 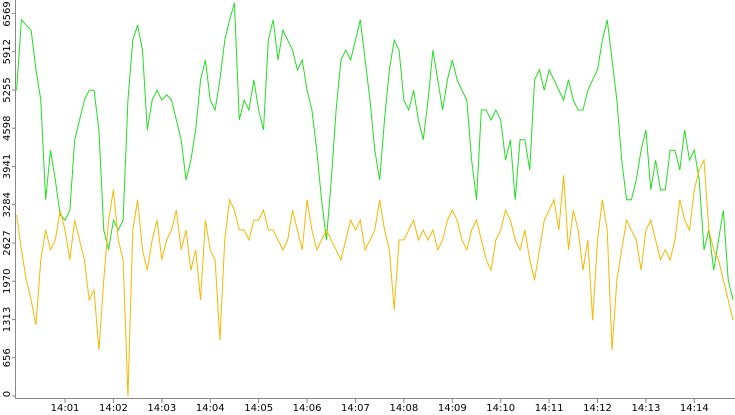 What do you see at coordinates (7, 242) in the screenshot?
I see `y-tick-label: 2627` at bounding box center [7, 242].